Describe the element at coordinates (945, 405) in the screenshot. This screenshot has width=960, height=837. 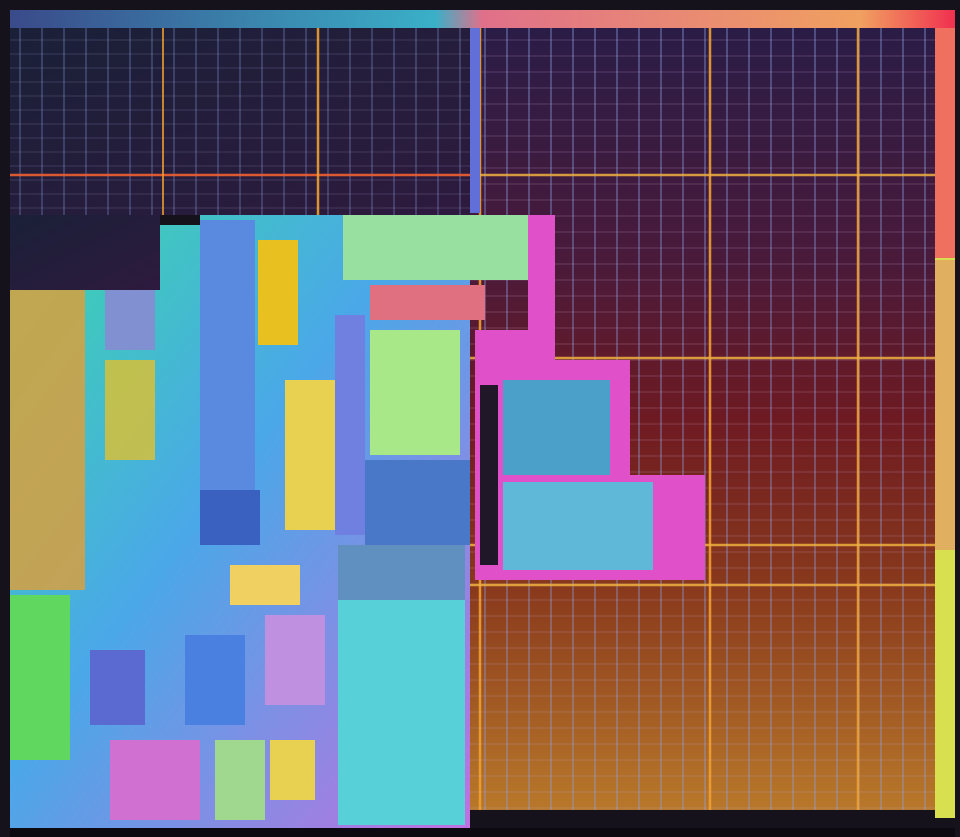
I see `right-edge-mid` at that location.